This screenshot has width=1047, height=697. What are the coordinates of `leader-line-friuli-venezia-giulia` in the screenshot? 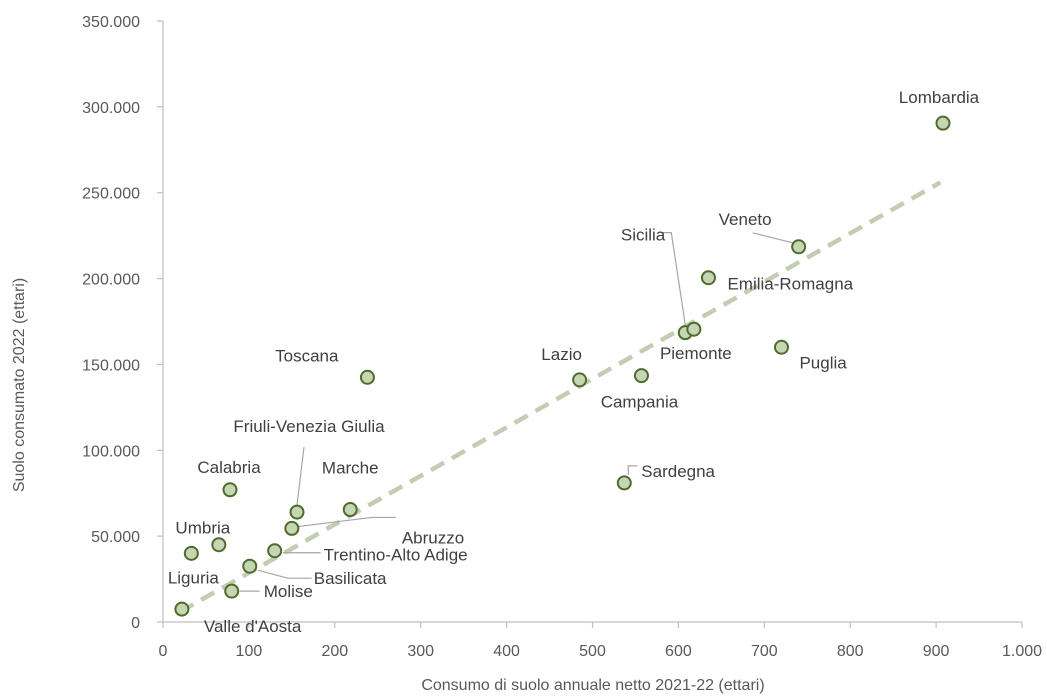 It's located at (300, 476).